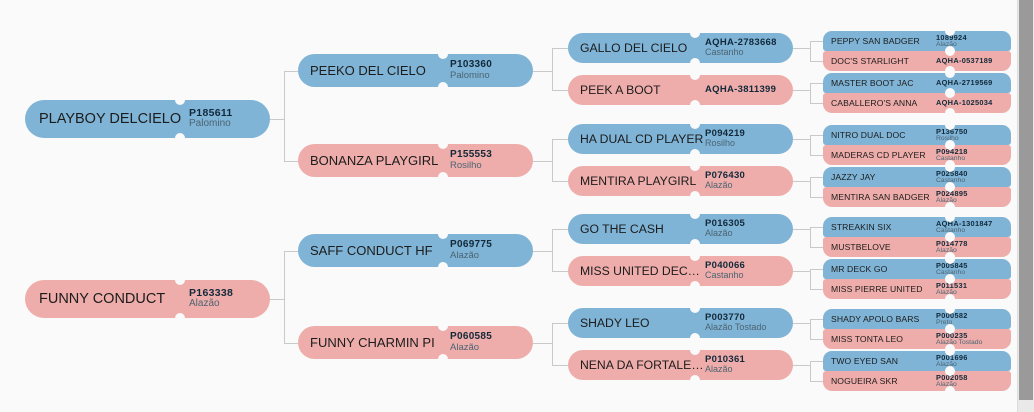 Image resolution: width=1034 pixels, height=412 pixels. I want to click on node-meta: AQHA-3811399, so click(743, 90).